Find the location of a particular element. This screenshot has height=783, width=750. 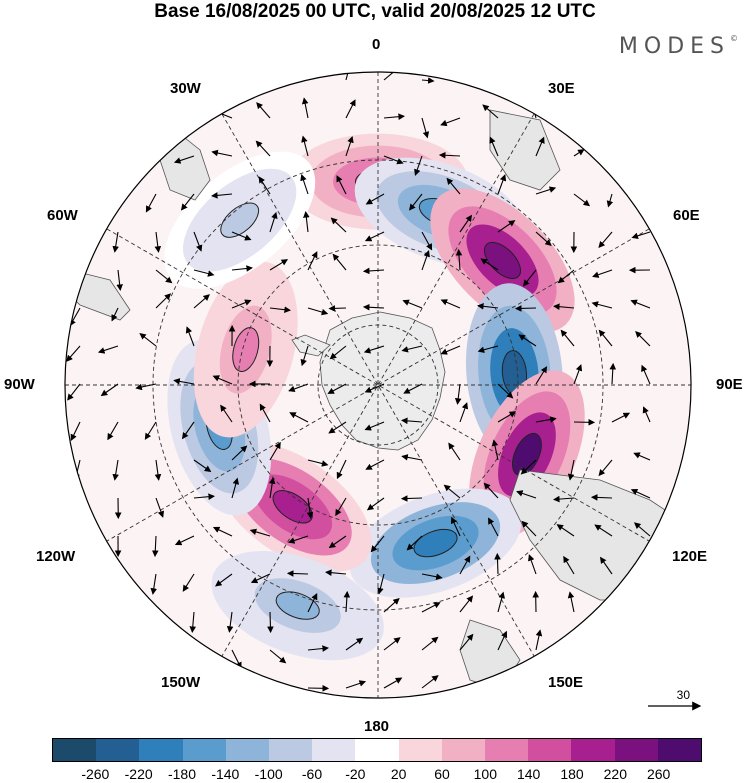

colorbar is located at coordinates (377, 750).